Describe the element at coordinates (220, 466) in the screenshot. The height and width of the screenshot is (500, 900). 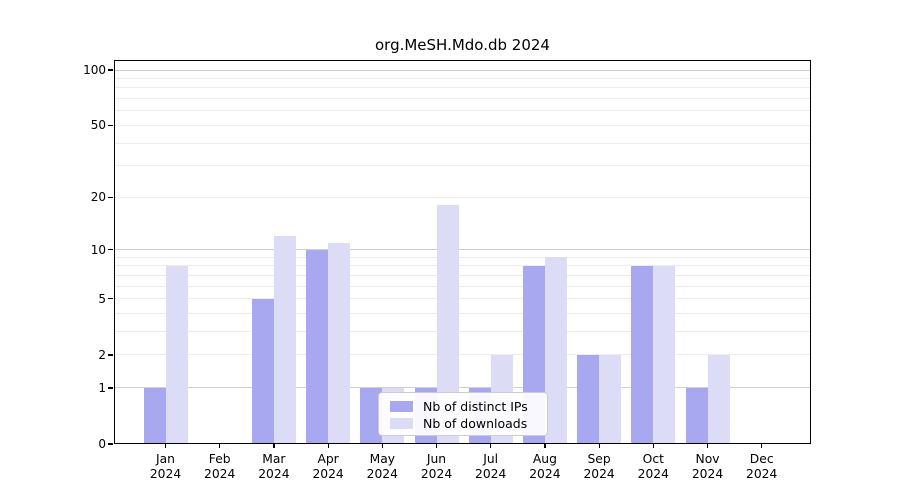
I see `x-tick-label-feb: Feb 2024` at that location.